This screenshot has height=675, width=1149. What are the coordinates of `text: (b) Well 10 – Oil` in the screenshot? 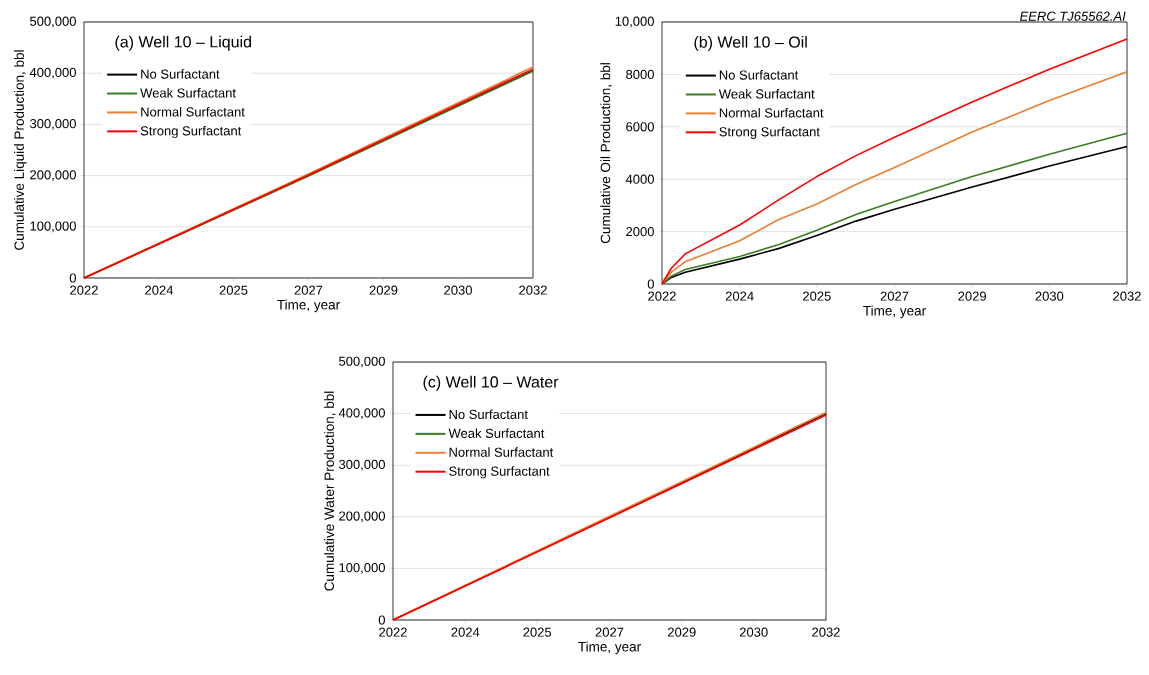 It's located at (750, 43).